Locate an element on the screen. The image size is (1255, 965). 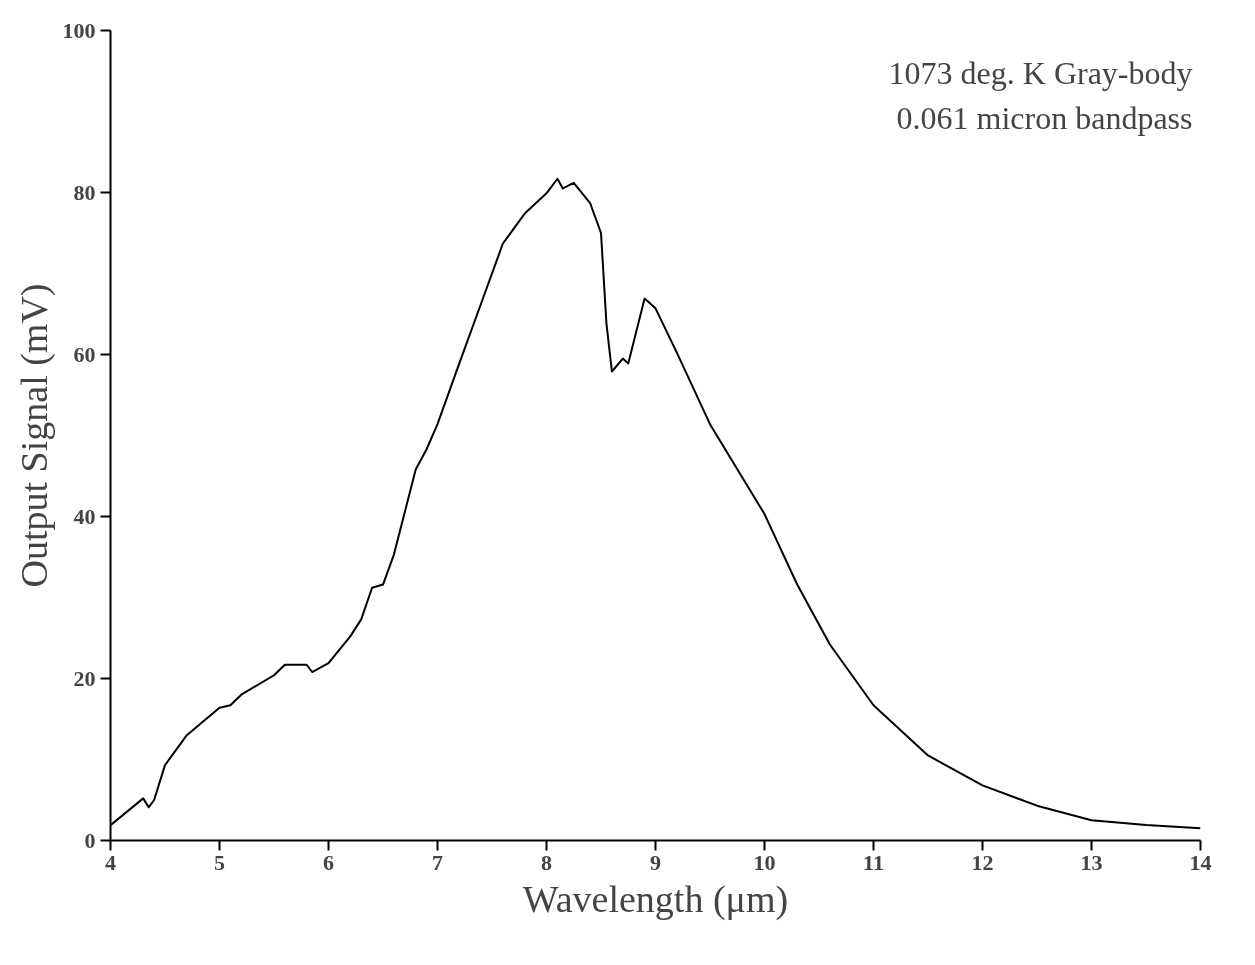
x-axis-title: Wavelength (μm) is located at coordinates (655, 899).